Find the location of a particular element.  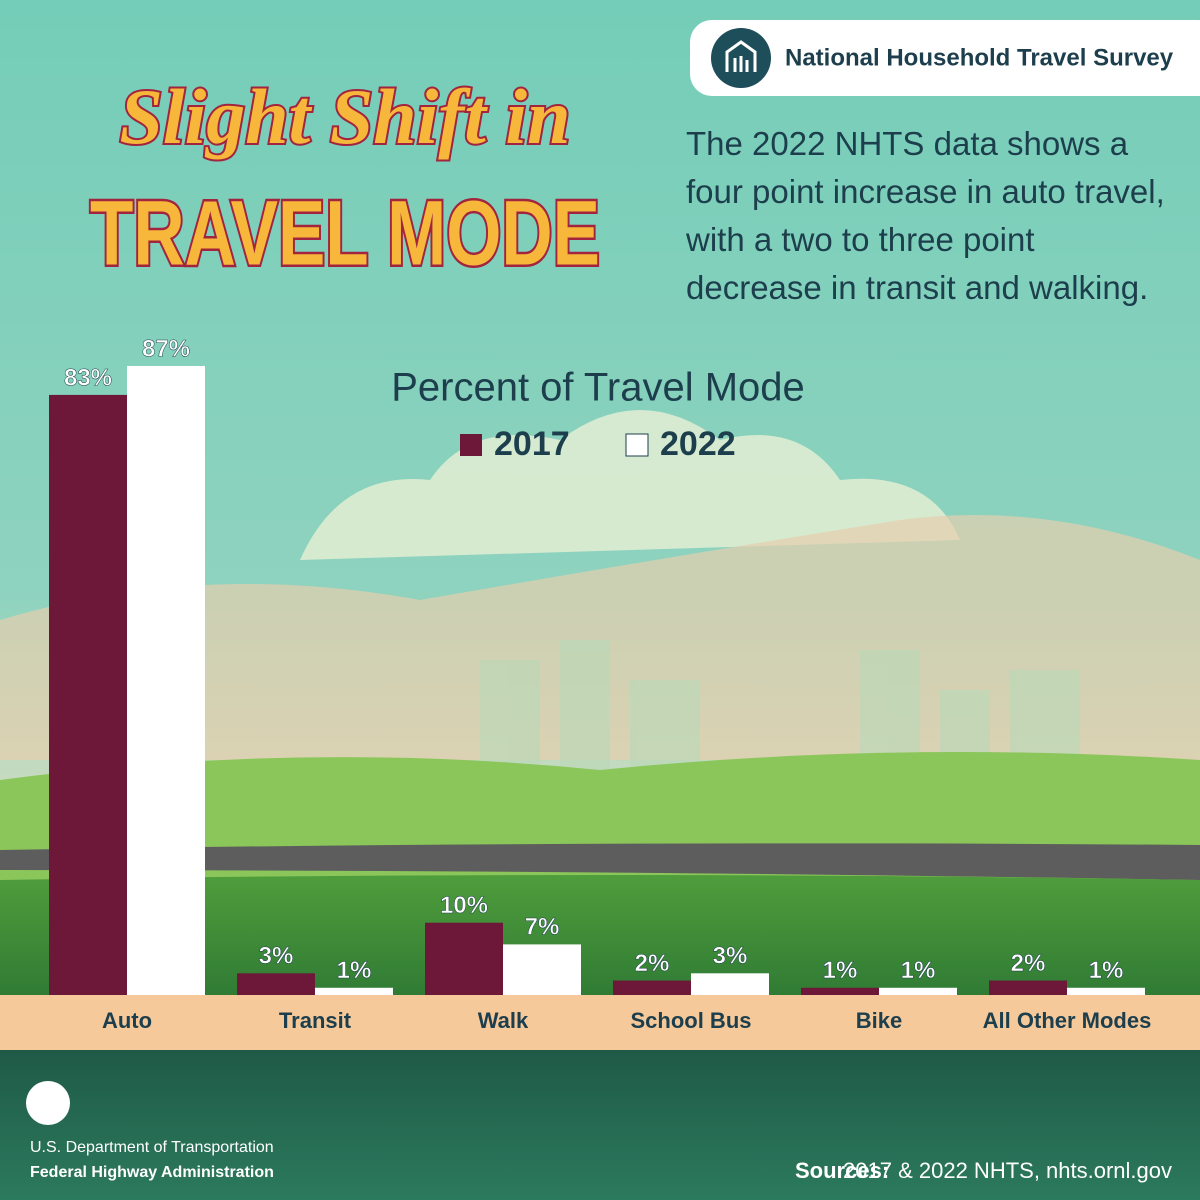

badge-icon is located at coordinates (741, 56).